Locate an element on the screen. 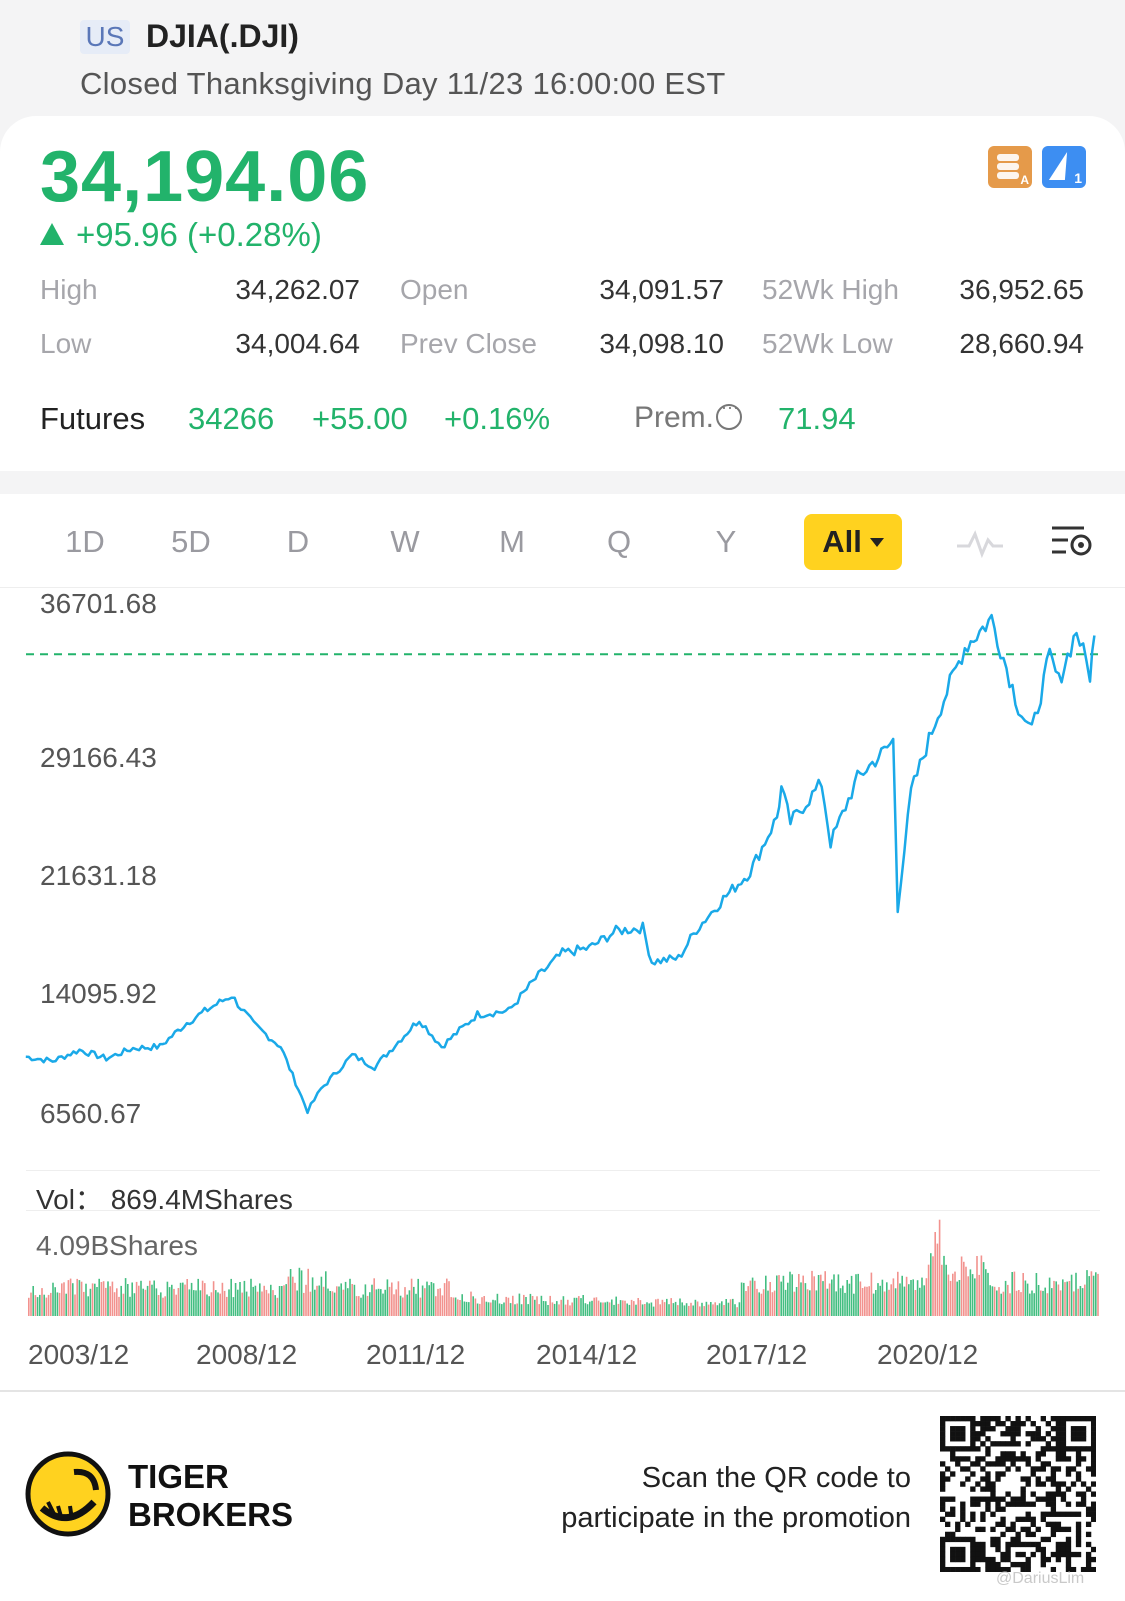  period-tabbar: 1D 5D D W M Q Y All is located at coordinates (562, 541).